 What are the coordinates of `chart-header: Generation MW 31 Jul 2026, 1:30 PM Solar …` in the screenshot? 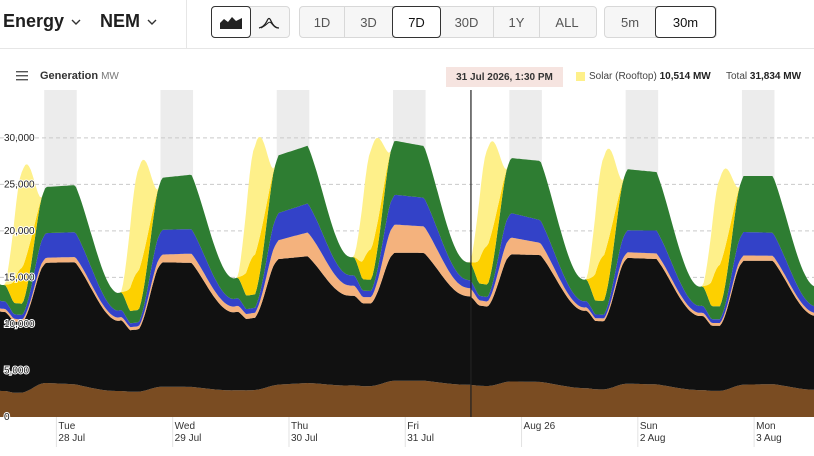 It's located at (407, 76).